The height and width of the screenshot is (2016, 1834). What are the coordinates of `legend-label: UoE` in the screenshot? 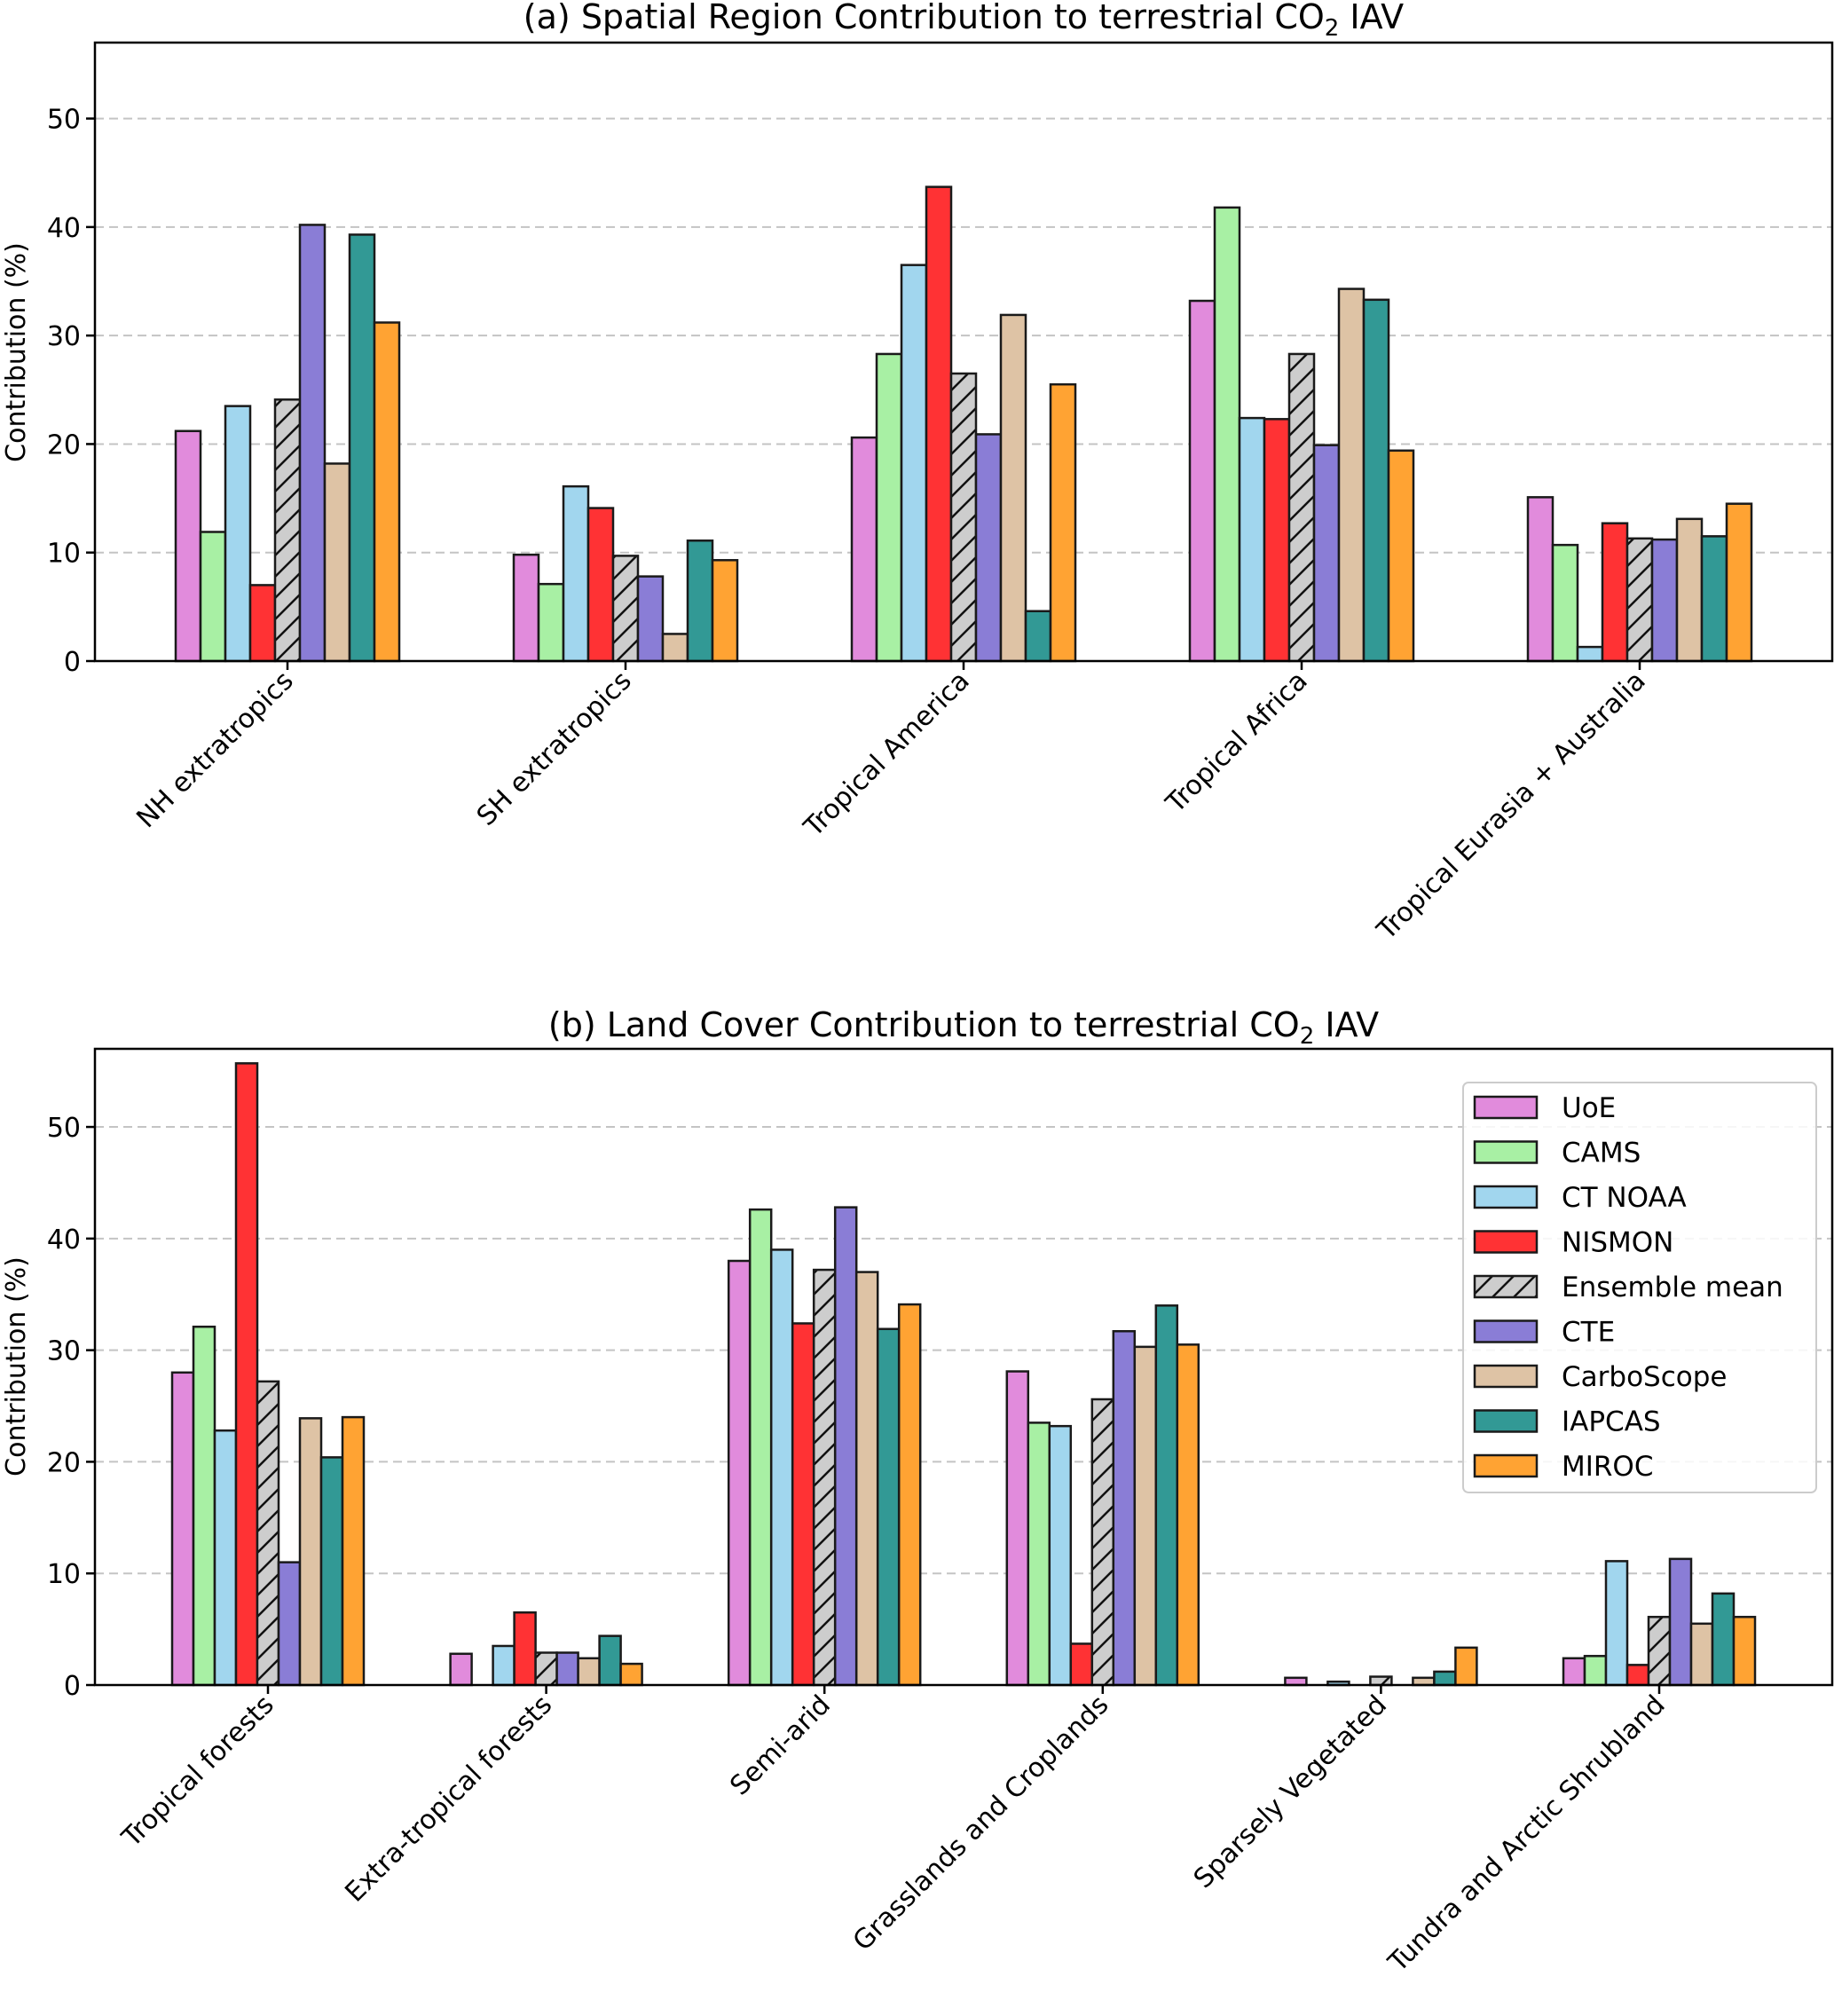 It's located at (1589, 1108).